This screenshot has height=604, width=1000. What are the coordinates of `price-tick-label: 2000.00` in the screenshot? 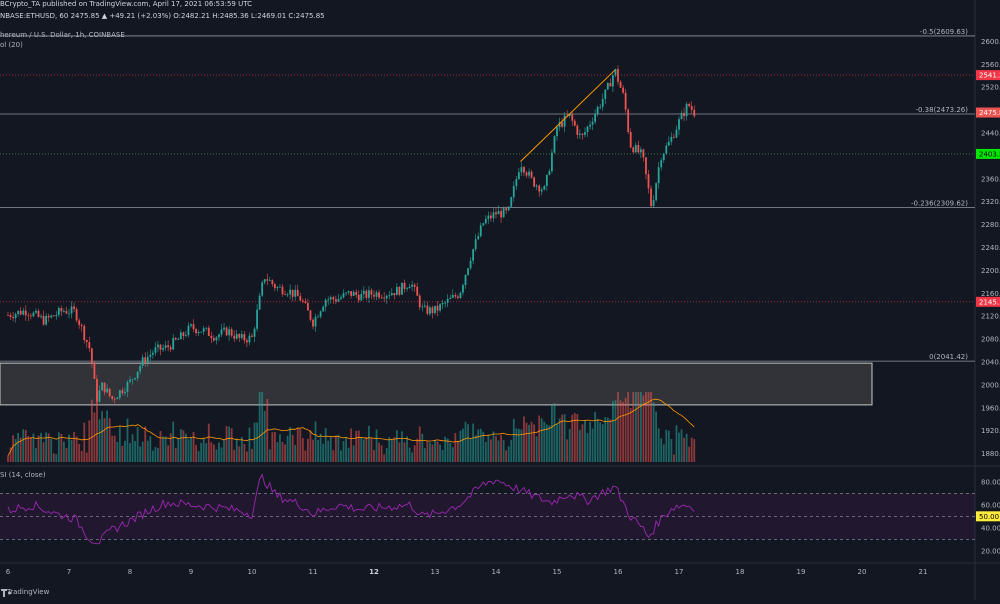 It's located at (990, 385).